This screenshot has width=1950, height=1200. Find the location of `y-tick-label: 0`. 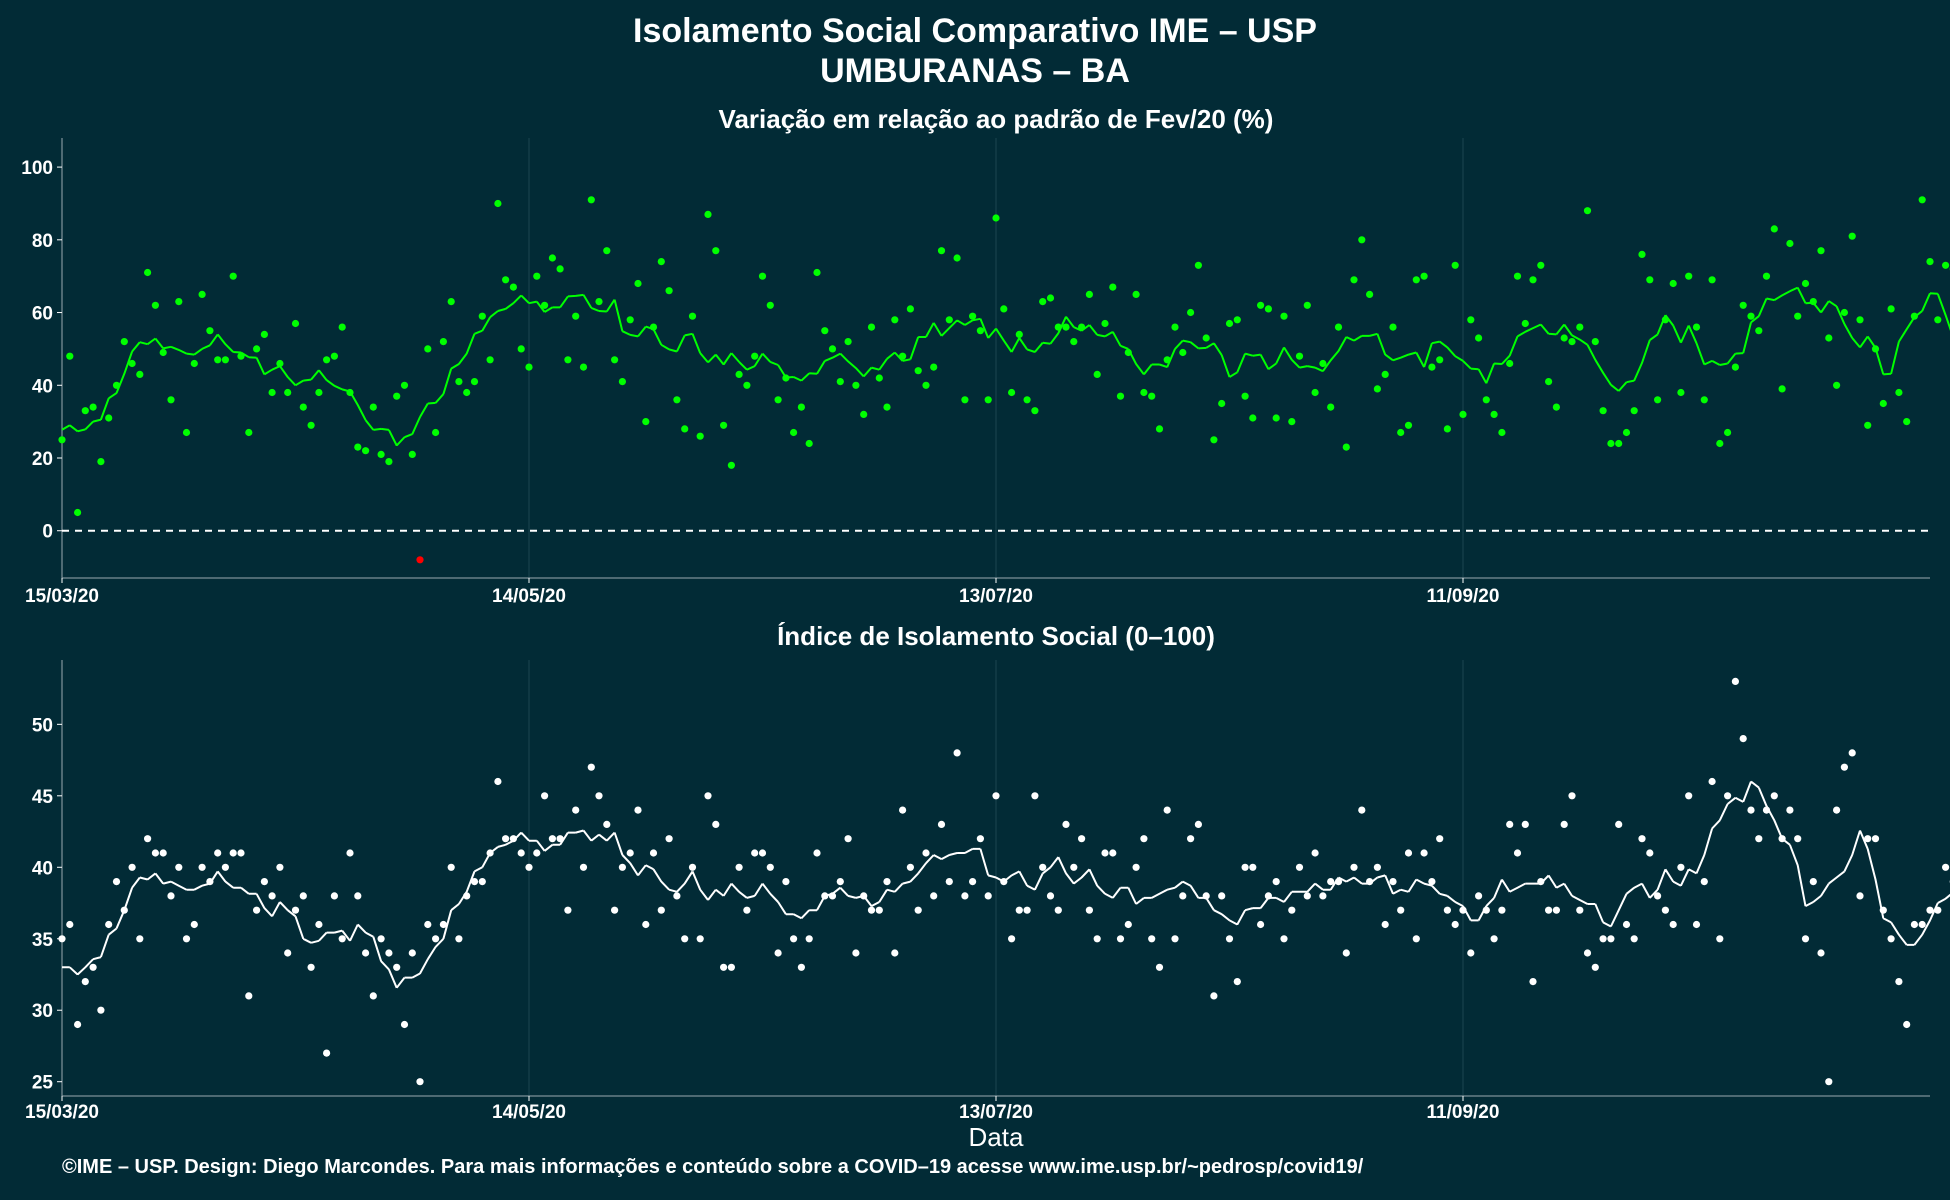

y-tick-label: 0 is located at coordinates (47, 532).